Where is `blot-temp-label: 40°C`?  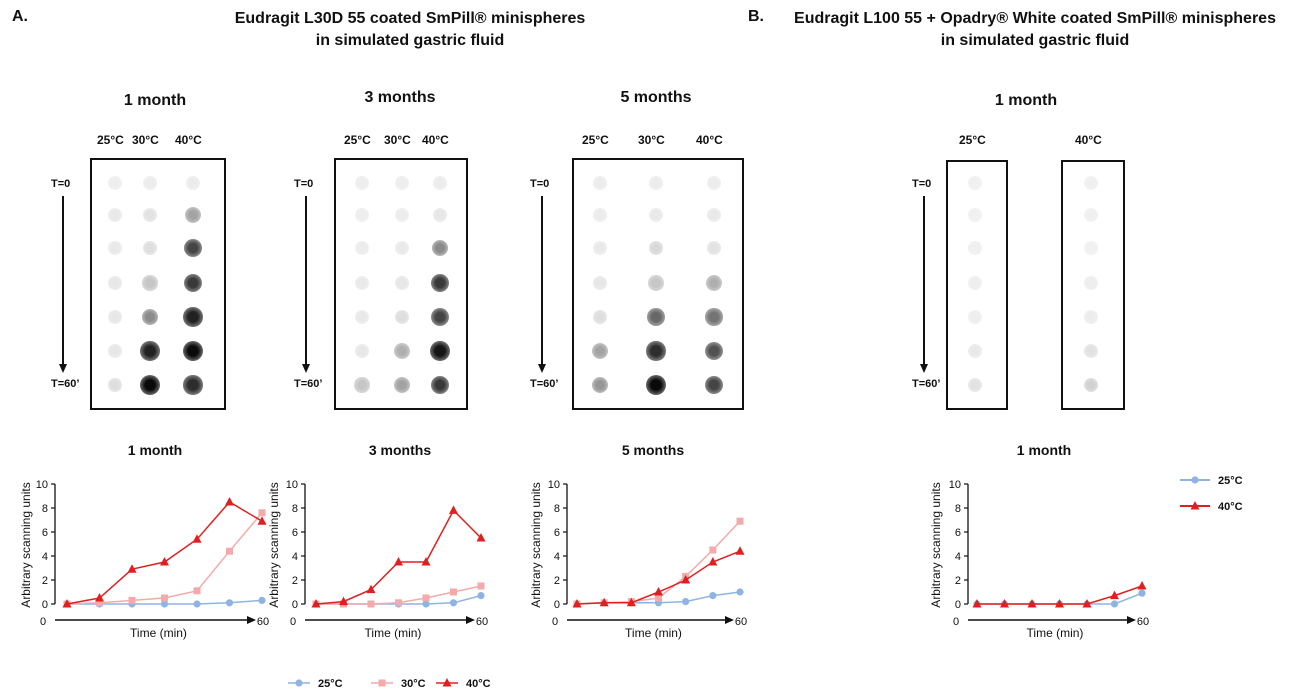
blot-temp-label: 40°C is located at coordinates (188, 140).